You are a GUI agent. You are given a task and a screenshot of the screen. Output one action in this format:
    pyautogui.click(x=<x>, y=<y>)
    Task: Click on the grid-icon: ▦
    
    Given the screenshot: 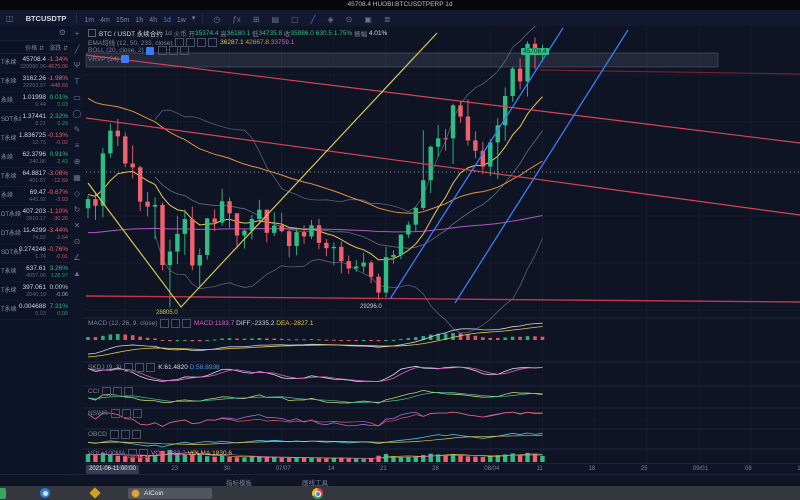 What is the action you would take?
    pyautogui.click(x=77, y=177)
    